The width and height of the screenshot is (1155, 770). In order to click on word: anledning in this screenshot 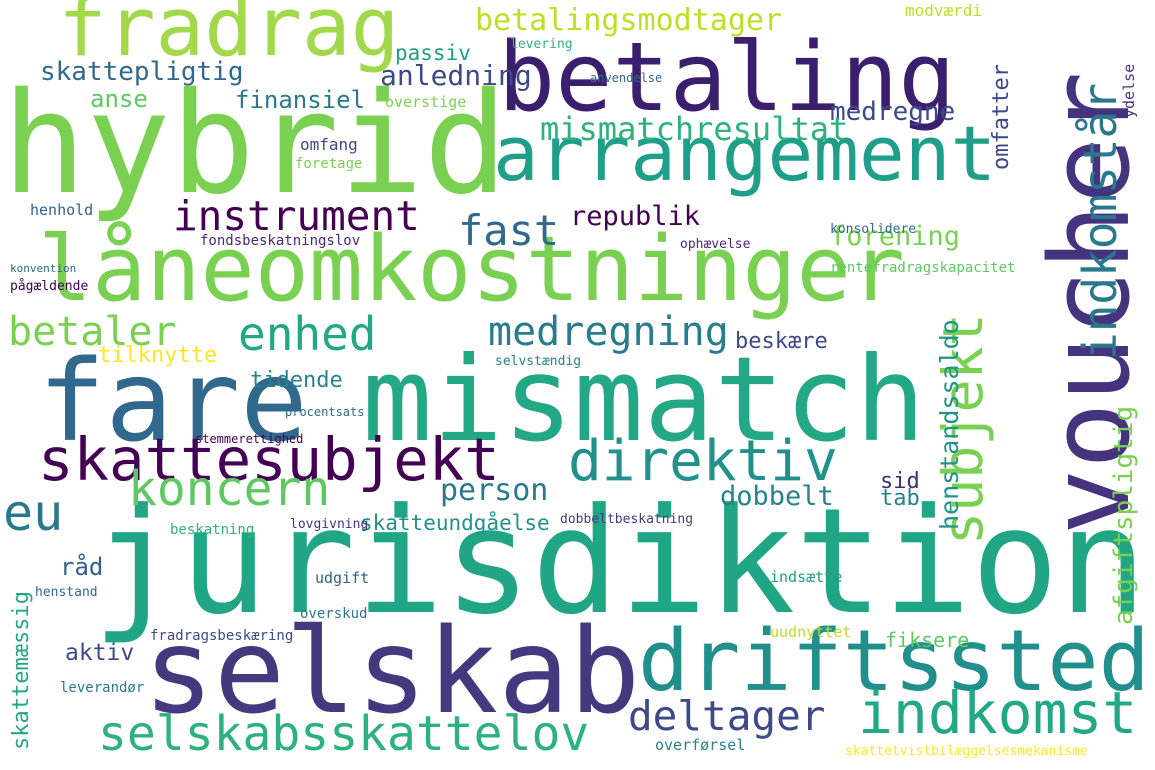, I will do `click(456, 75)`.